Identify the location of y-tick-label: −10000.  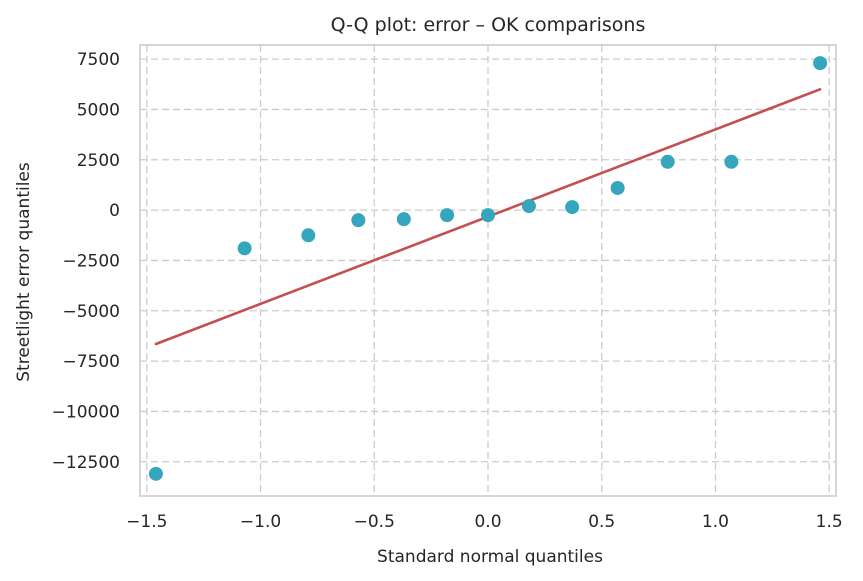
(86, 412).